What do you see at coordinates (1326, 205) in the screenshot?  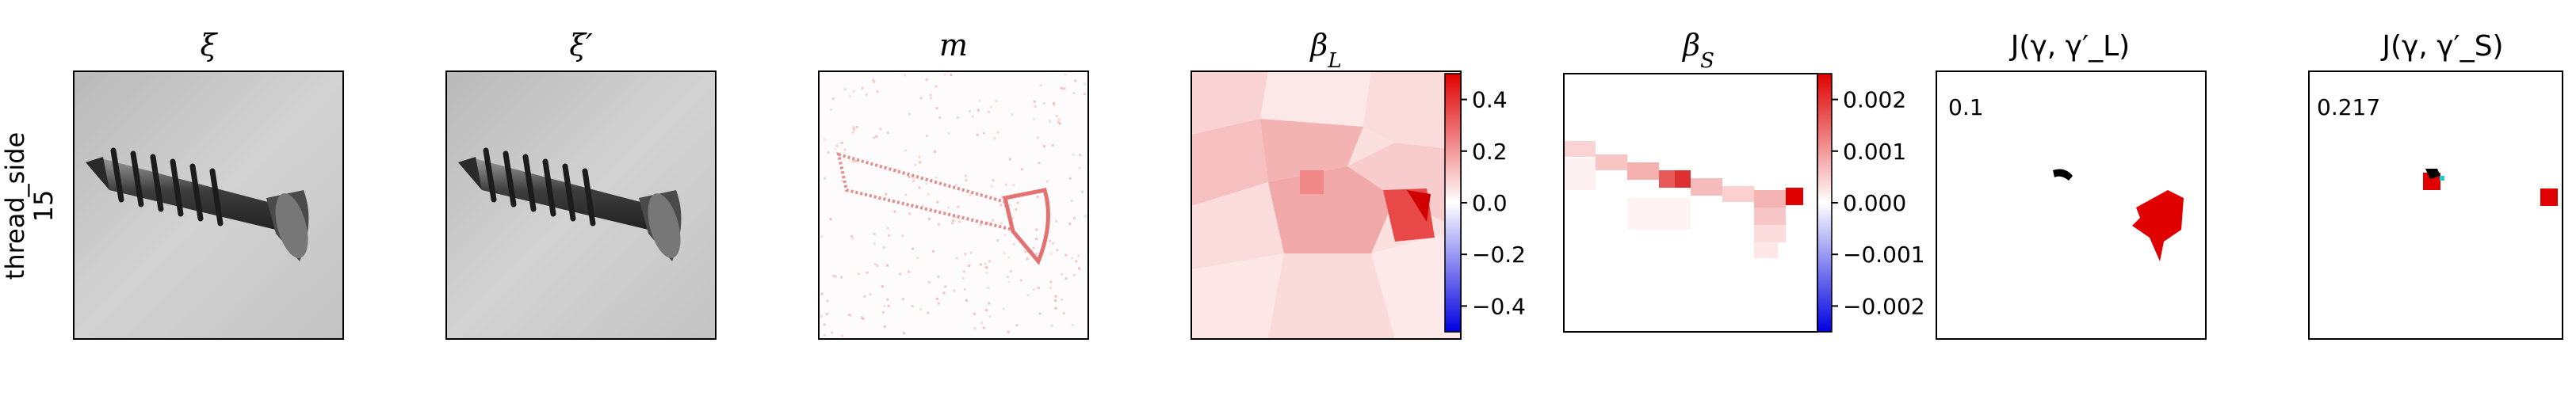 I see `beta-L-segments` at bounding box center [1326, 205].